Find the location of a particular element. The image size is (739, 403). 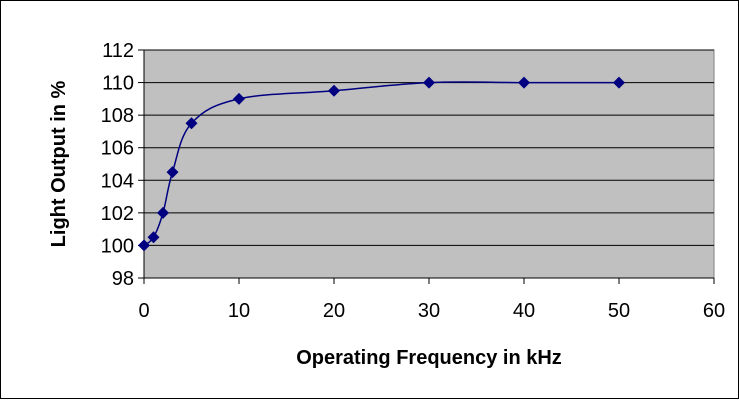

y-tick-label: 112 is located at coordinates (118, 51).